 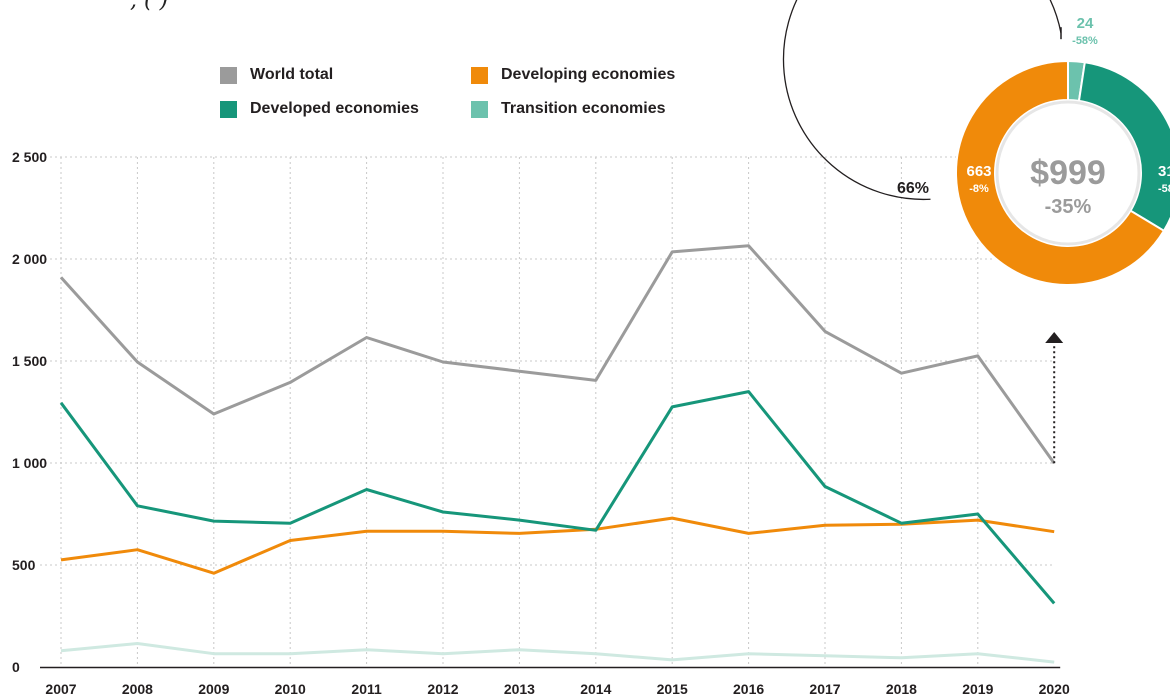 What do you see at coordinates (824, 689) in the screenshot?
I see `x-tick-label: 2017` at bounding box center [824, 689].